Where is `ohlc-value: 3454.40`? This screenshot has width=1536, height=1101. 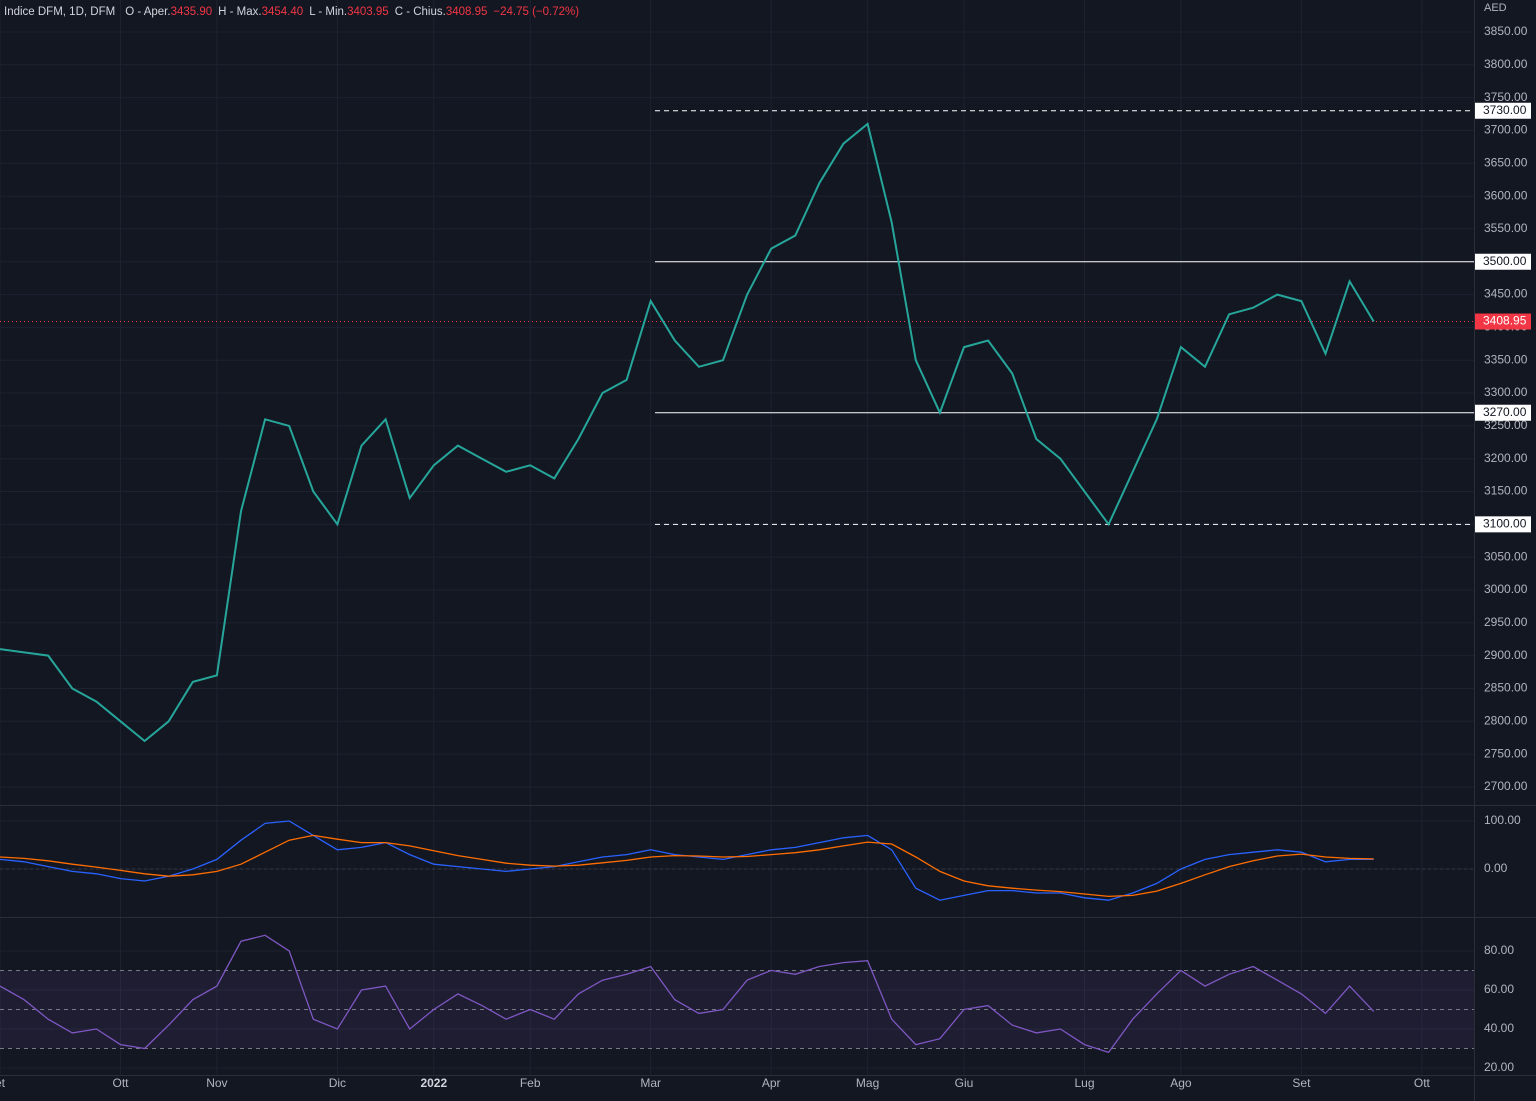
ohlc-value: 3454.40 is located at coordinates (283, 12).